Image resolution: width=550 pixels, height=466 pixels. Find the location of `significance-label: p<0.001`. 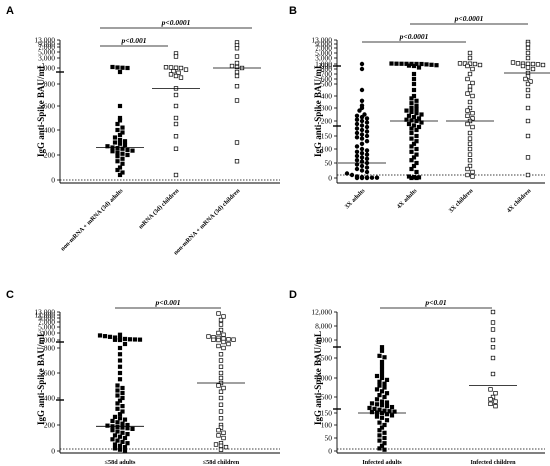

significance-label: p<0.001 is located at coordinates (134, 40).